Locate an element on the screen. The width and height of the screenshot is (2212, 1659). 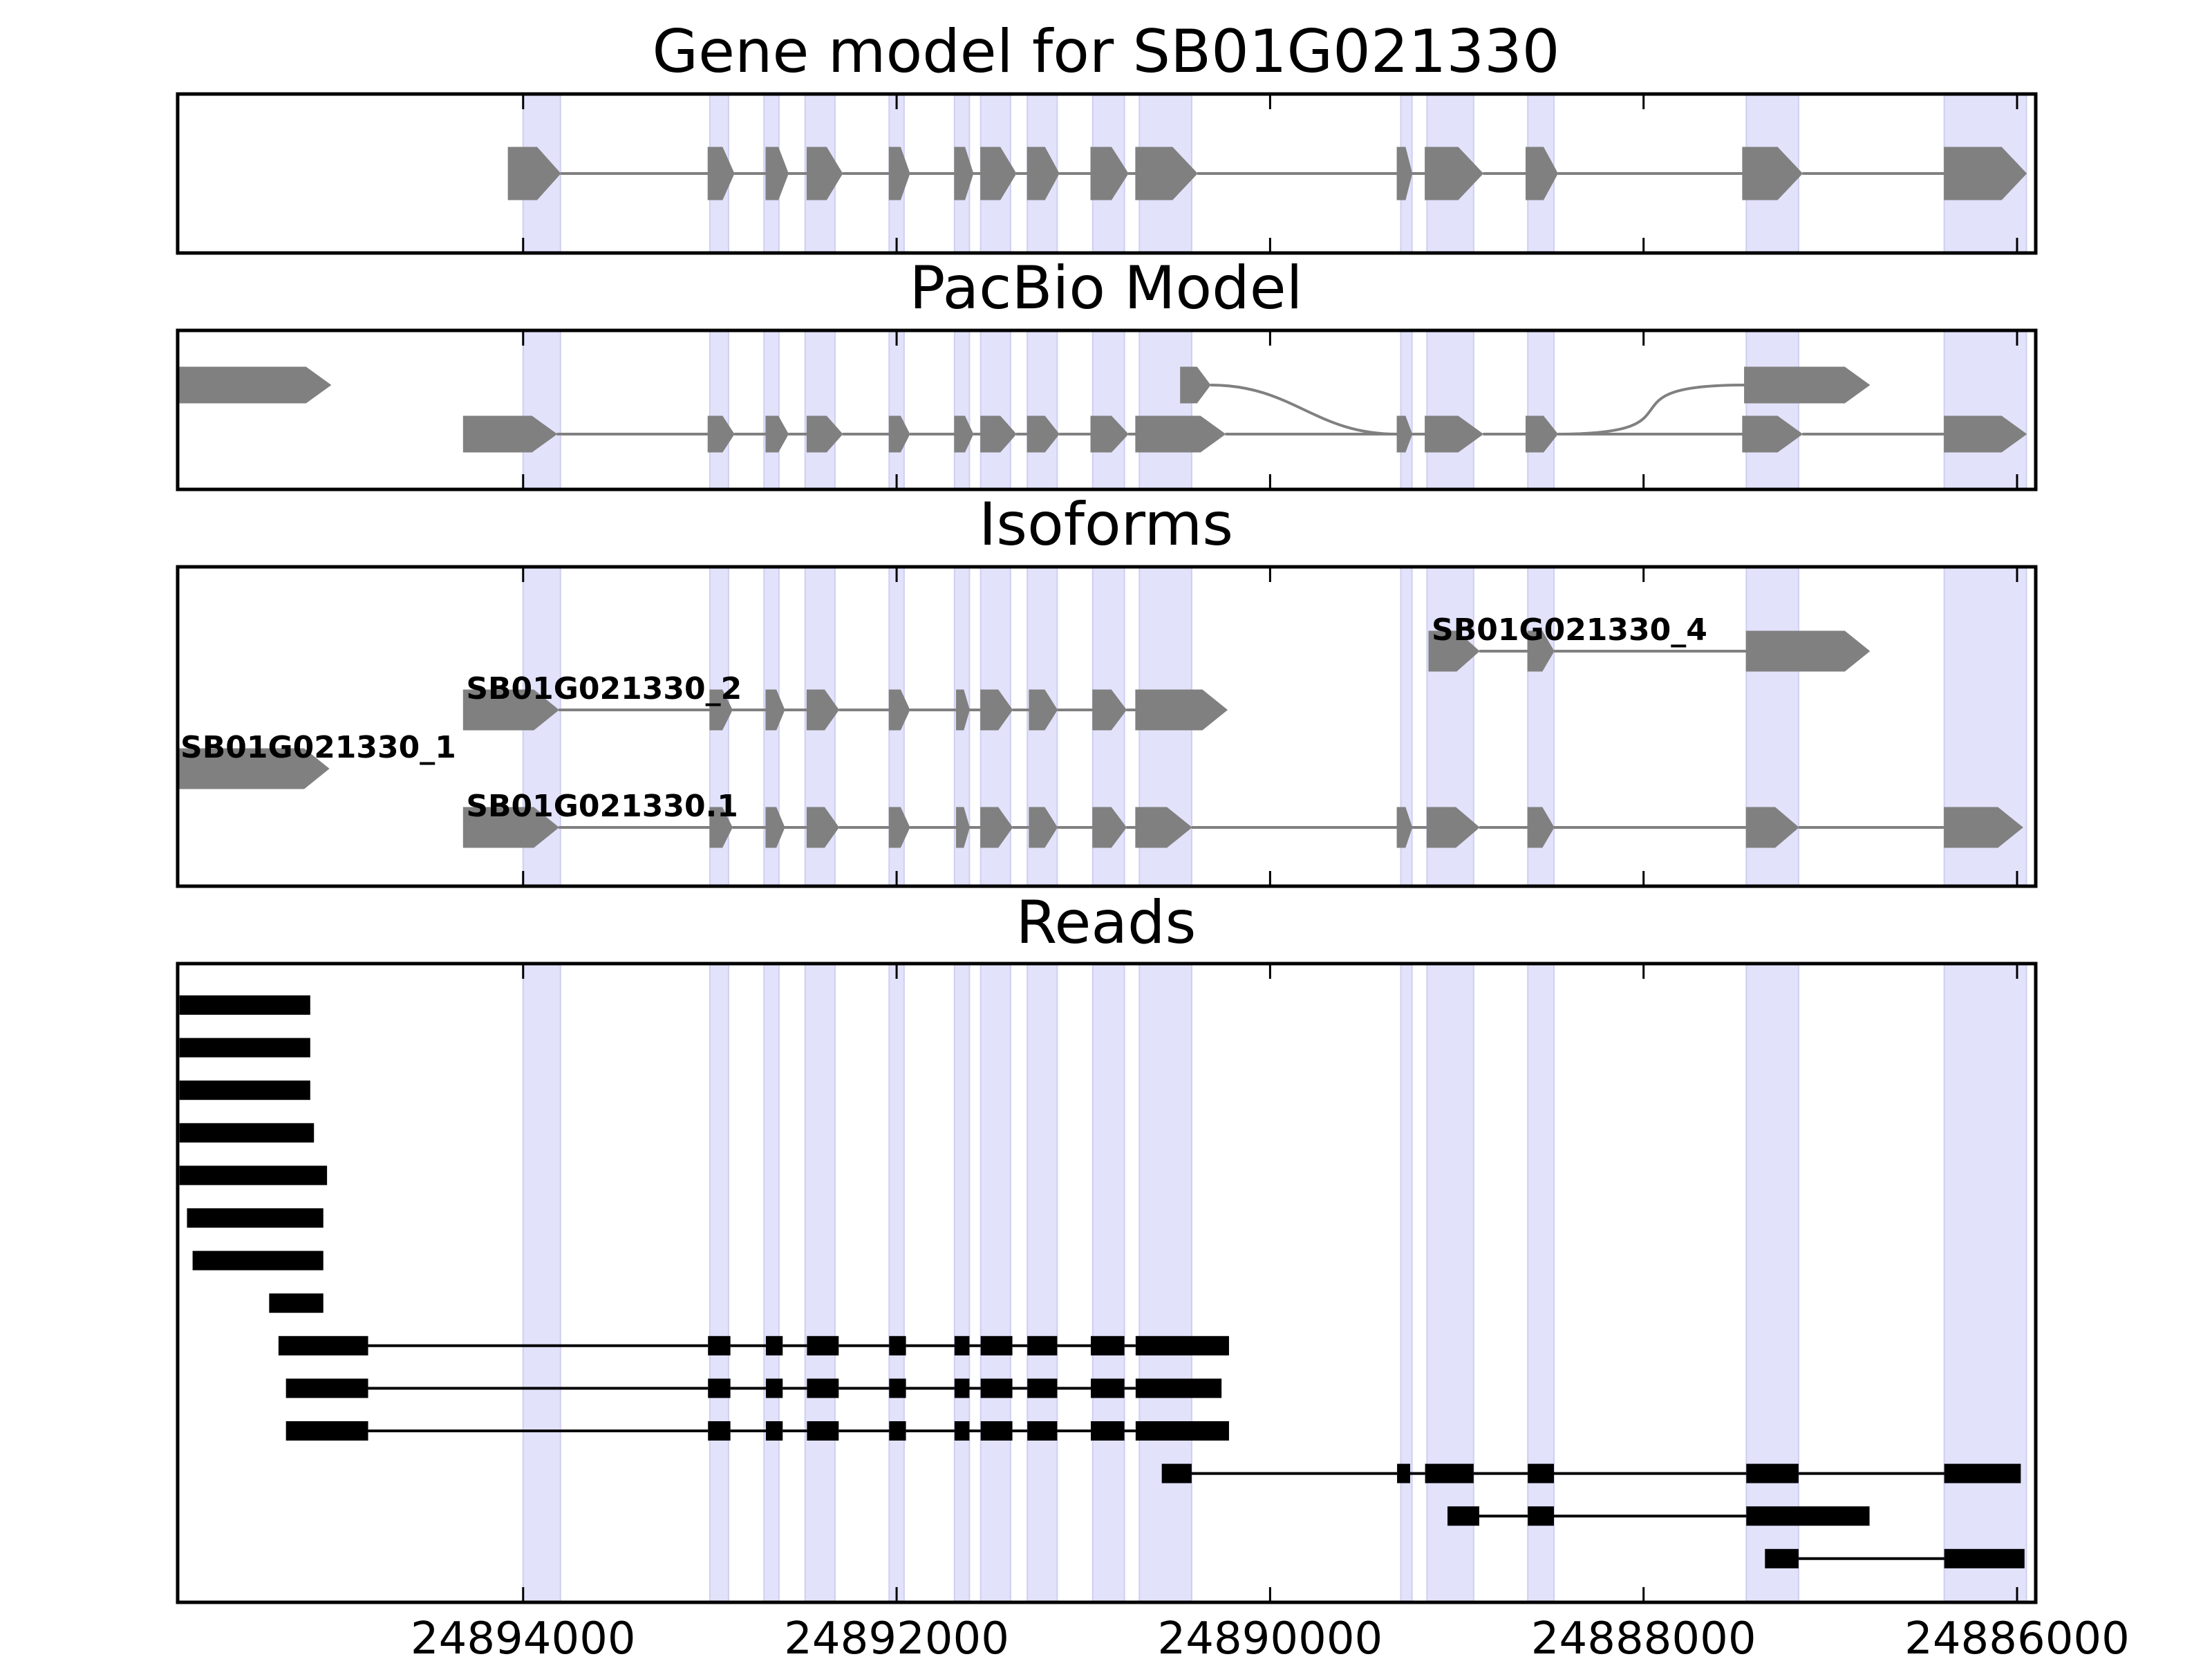
isoform-label: SB01G021330_2 is located at coordinates (604, 688).